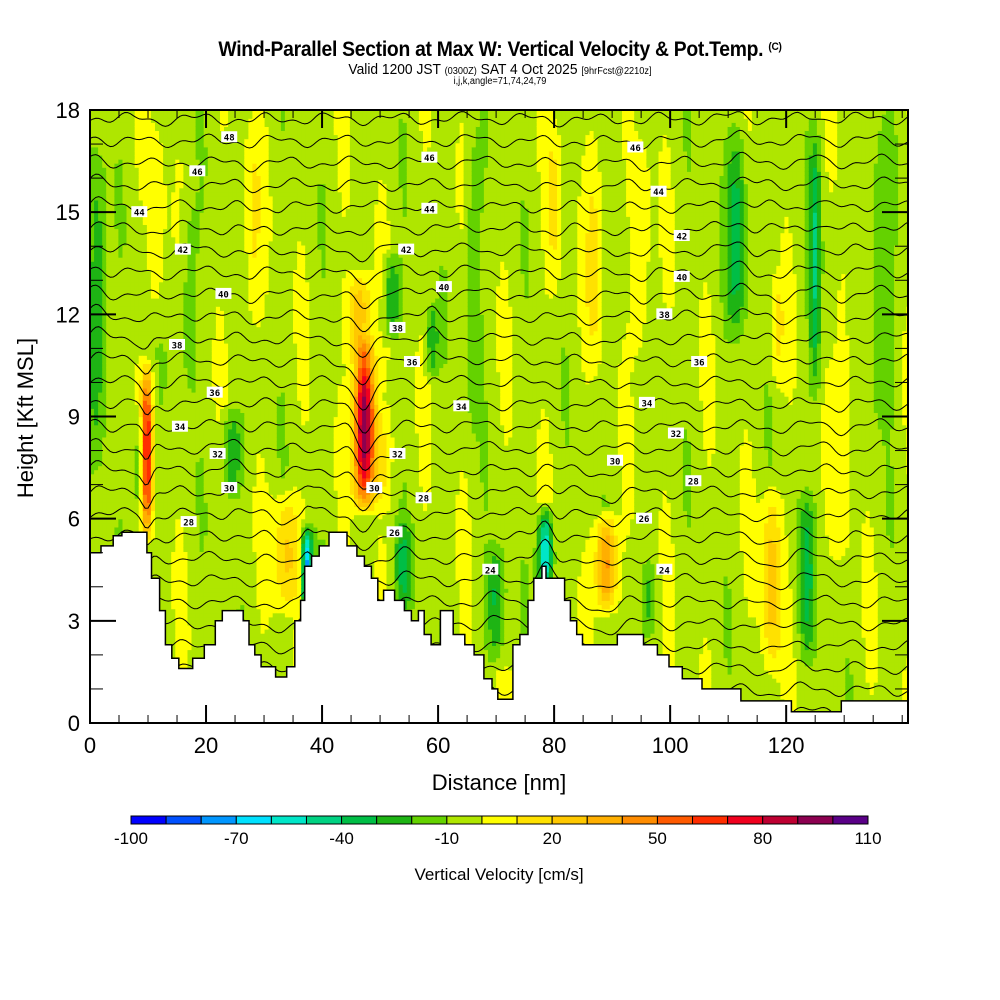  What do you see at coordinates (529, 69) in the screenshot?
I see `valid-date: SAT 4 Oct 2025` at bounding box center [529, 69].